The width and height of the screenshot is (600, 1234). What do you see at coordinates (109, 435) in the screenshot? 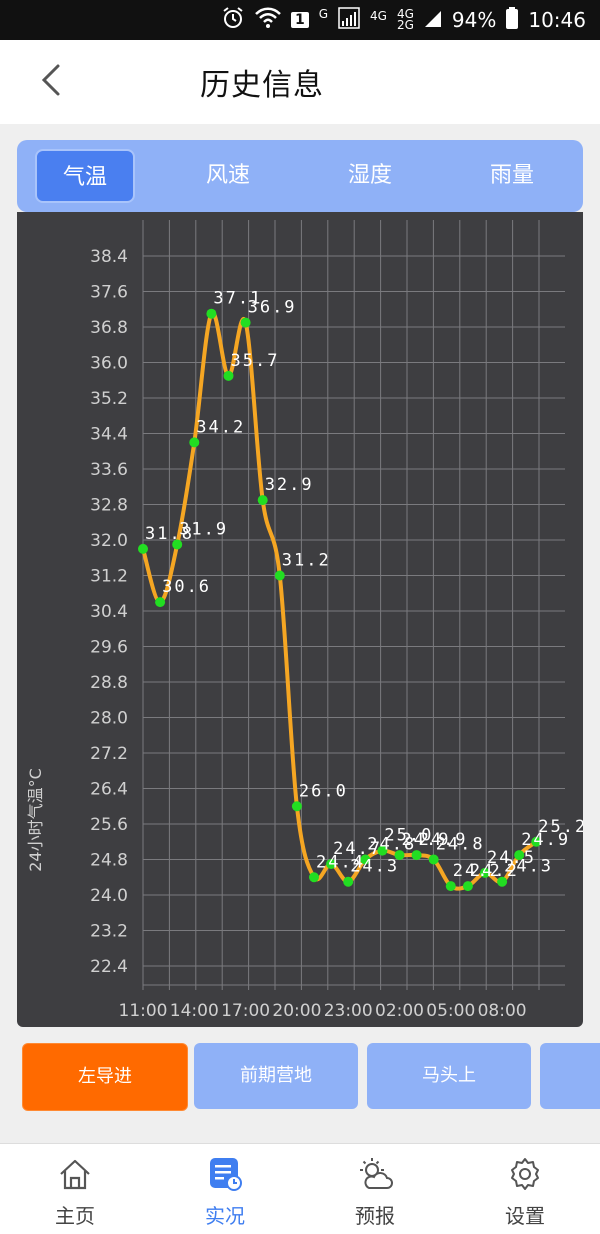
I see `y-tick-label: 34.4` at bounding box center [109, 435].